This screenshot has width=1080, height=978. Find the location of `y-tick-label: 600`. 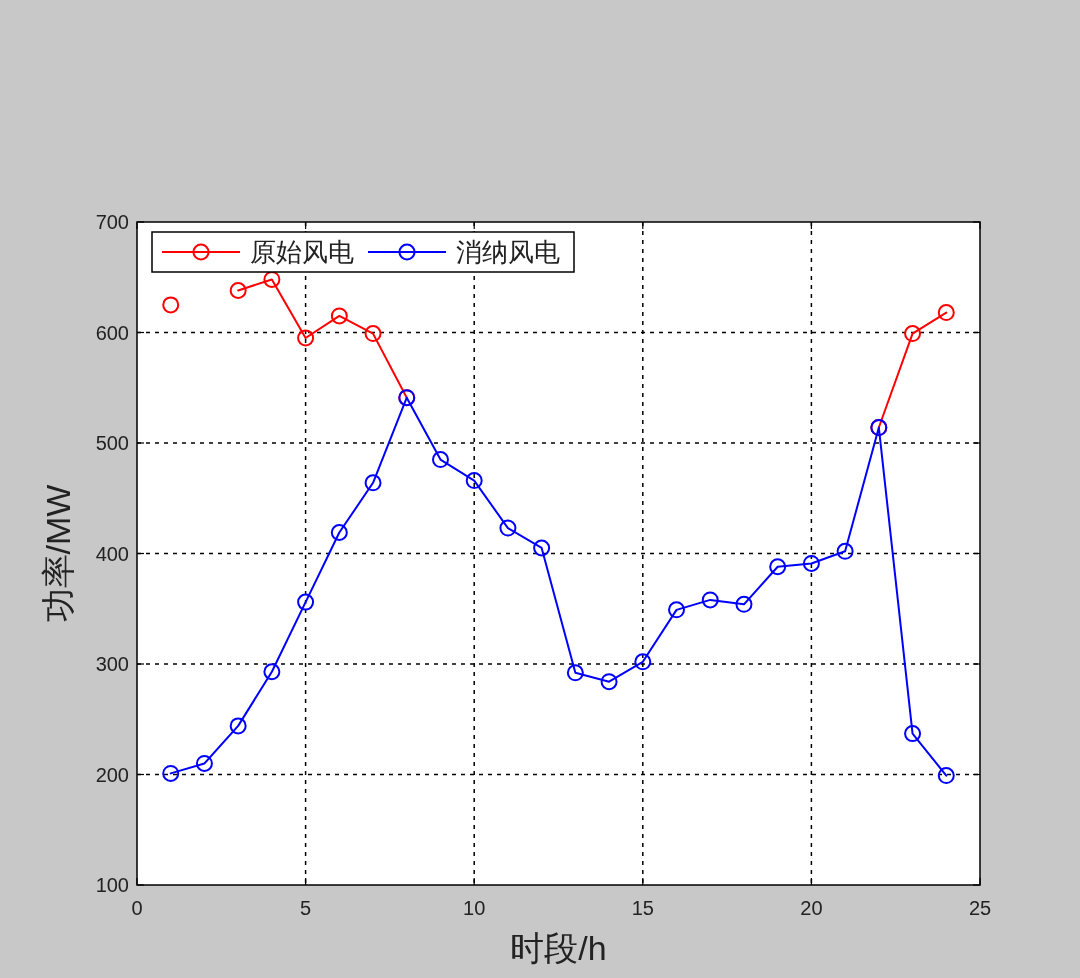

y-tick-label: 600 is located at coordinates (112, 332).